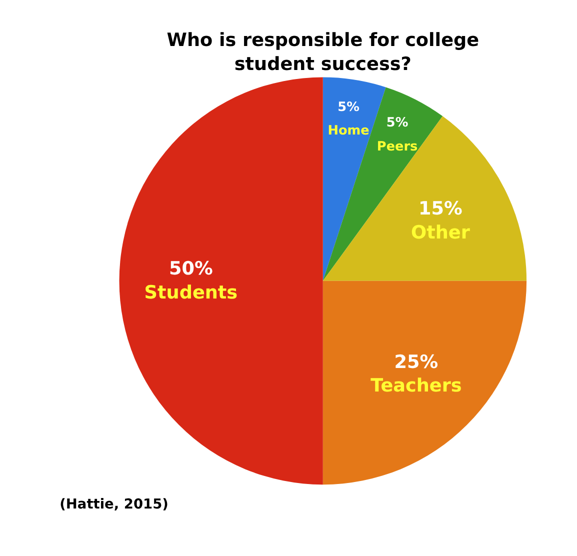  I want to click on data-label: 50%, so click(191, 269).